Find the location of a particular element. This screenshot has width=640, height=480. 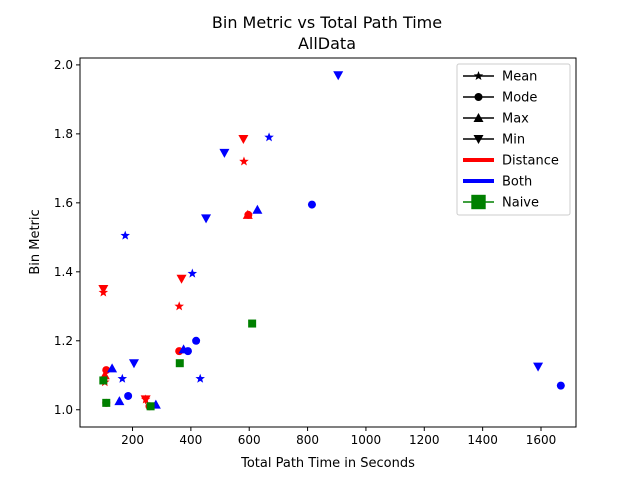

y-axis-ticks: 1.0 1.2 1.4 1.6 1.8 2.0 is located at coordinates (67, 237).